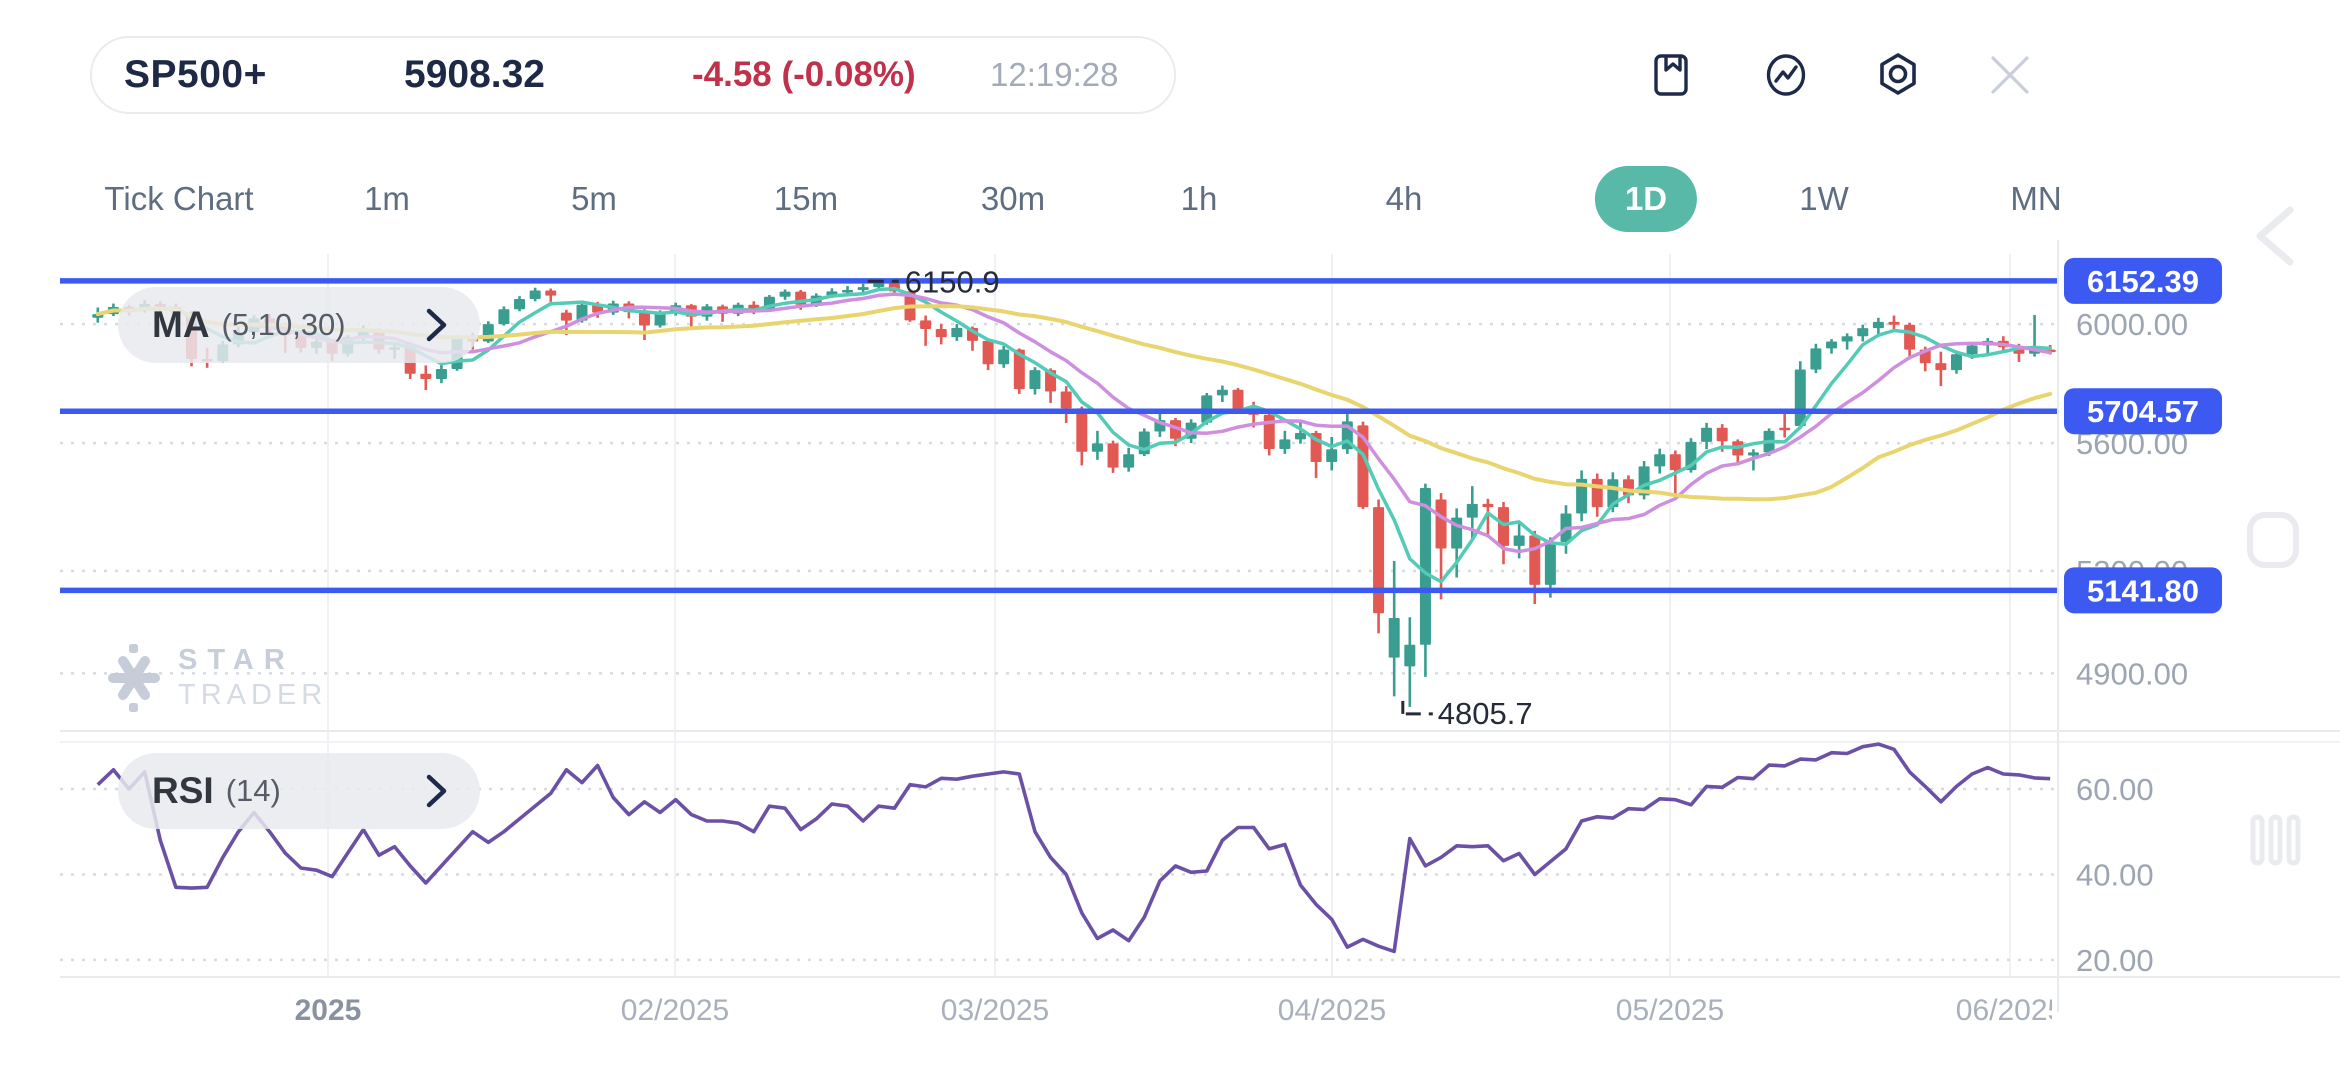  Describe the element at coordinates (2275, 840) in the screenshot. I see `bars-tool-button` at that location.